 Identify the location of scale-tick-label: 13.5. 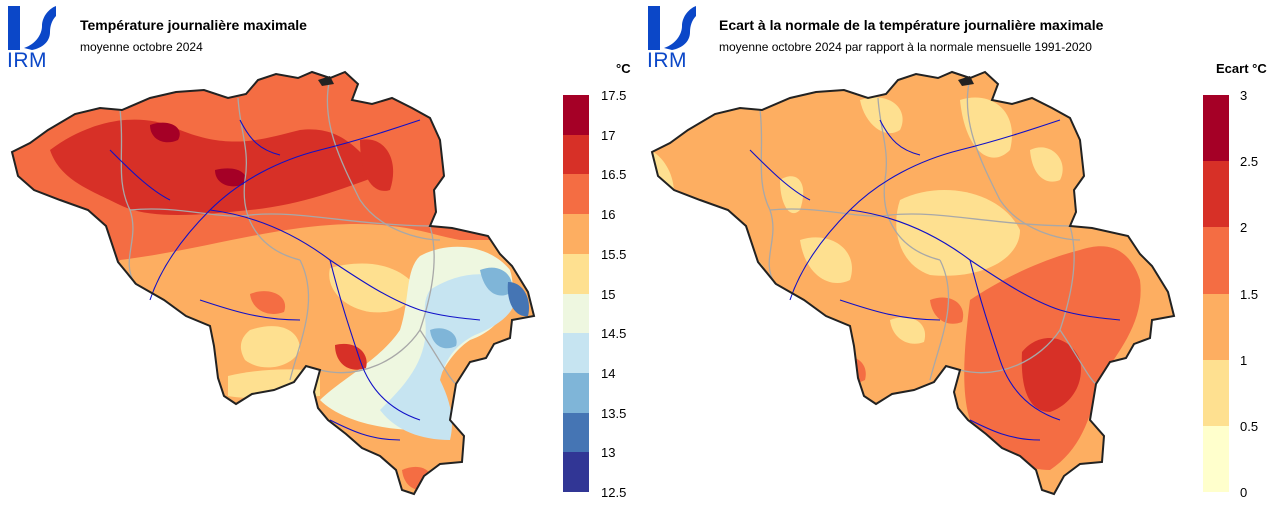
(614, 413).